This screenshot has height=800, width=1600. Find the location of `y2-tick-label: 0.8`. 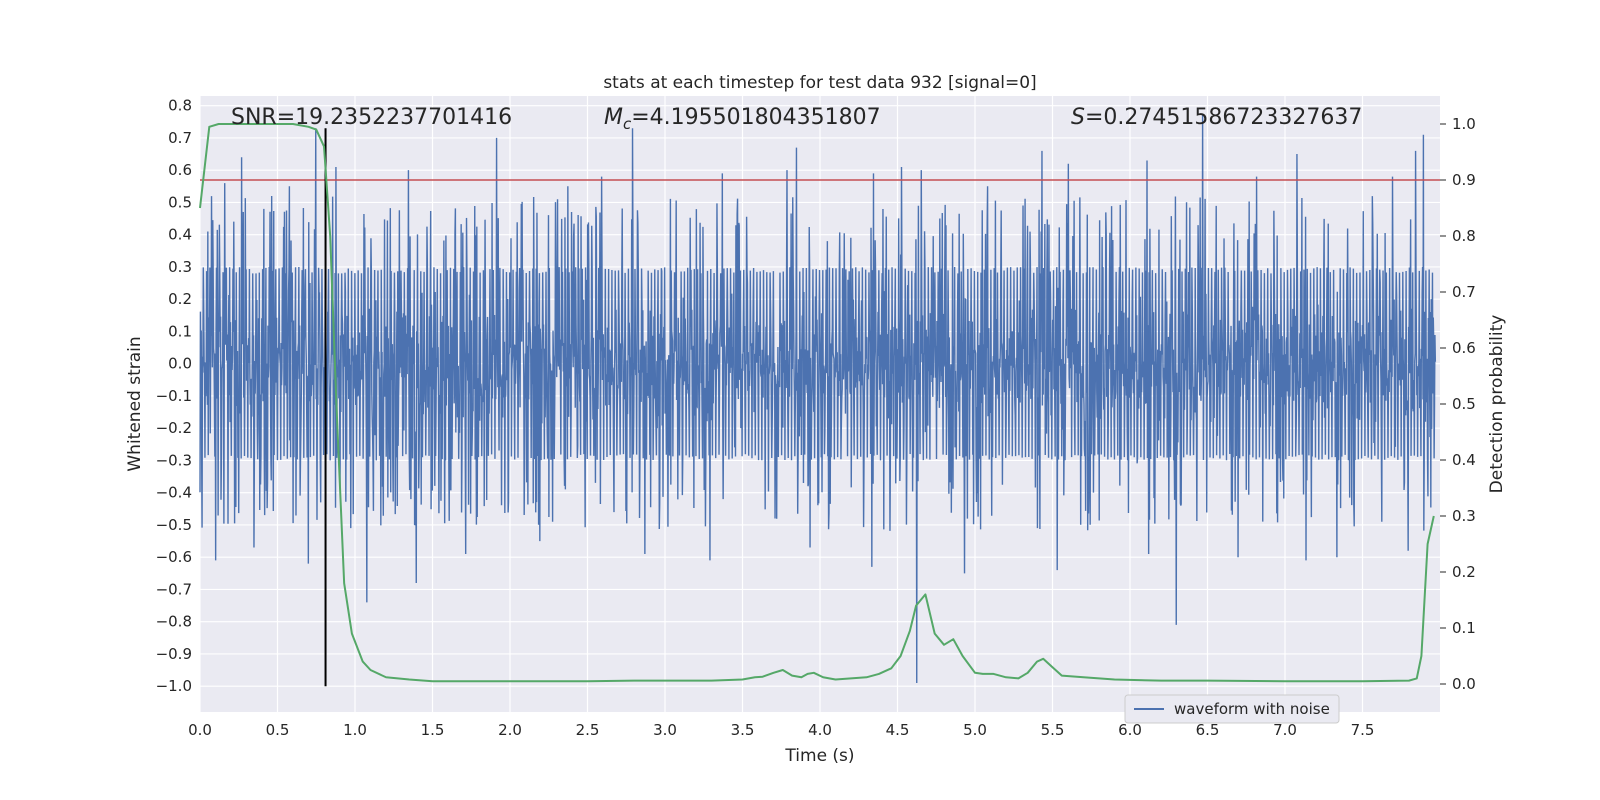

y2-tick-label: 0.8 is located at coordinates (1464, 236).